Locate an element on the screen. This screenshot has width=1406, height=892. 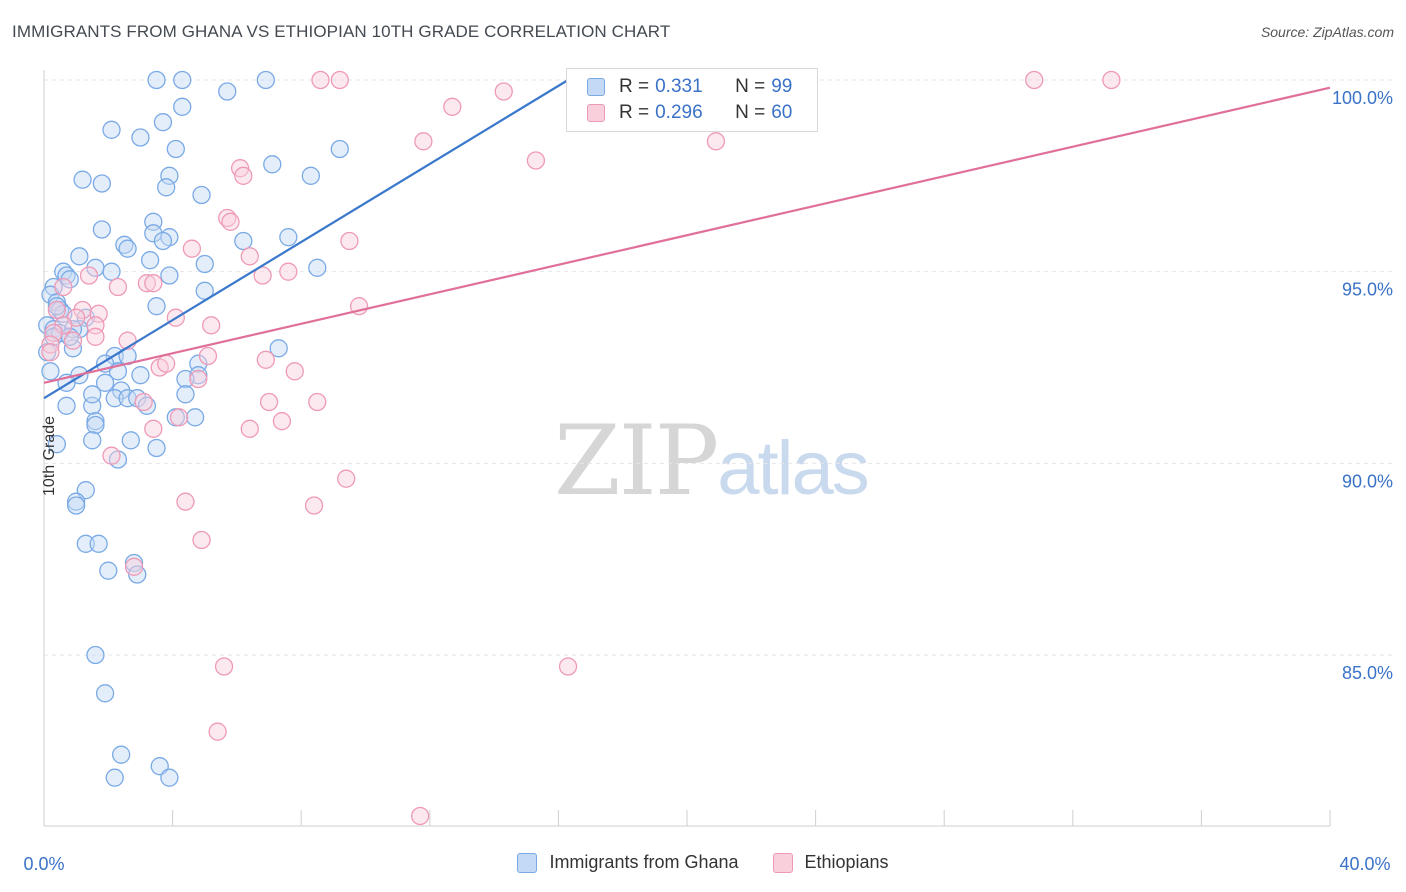
legend-swatch-ethiopians is located at coordinates (596, 113).